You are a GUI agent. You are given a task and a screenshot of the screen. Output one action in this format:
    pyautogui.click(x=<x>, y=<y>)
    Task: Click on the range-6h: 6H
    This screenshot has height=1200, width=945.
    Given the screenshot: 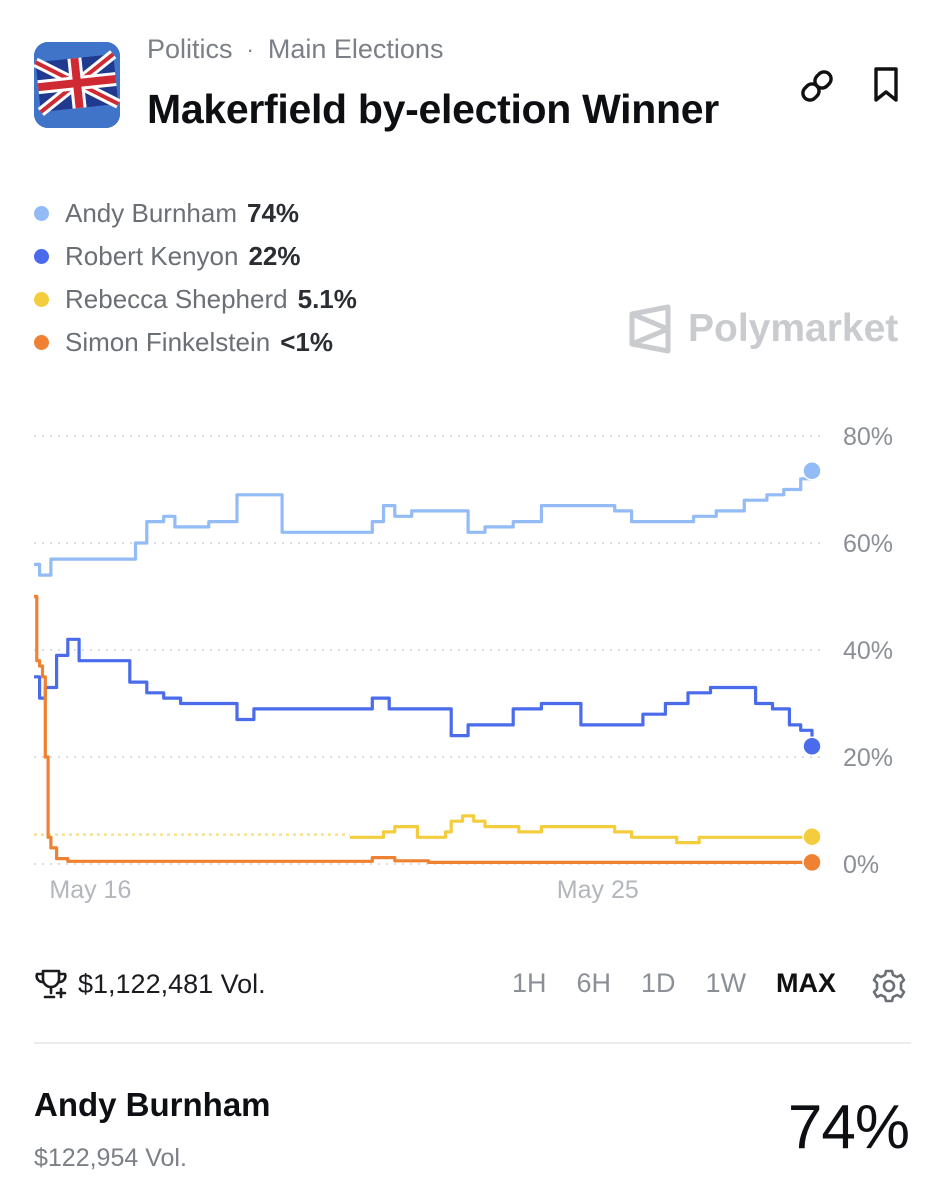 What is the action you would take?
    pyautogui.click(x=594, y=983)
    